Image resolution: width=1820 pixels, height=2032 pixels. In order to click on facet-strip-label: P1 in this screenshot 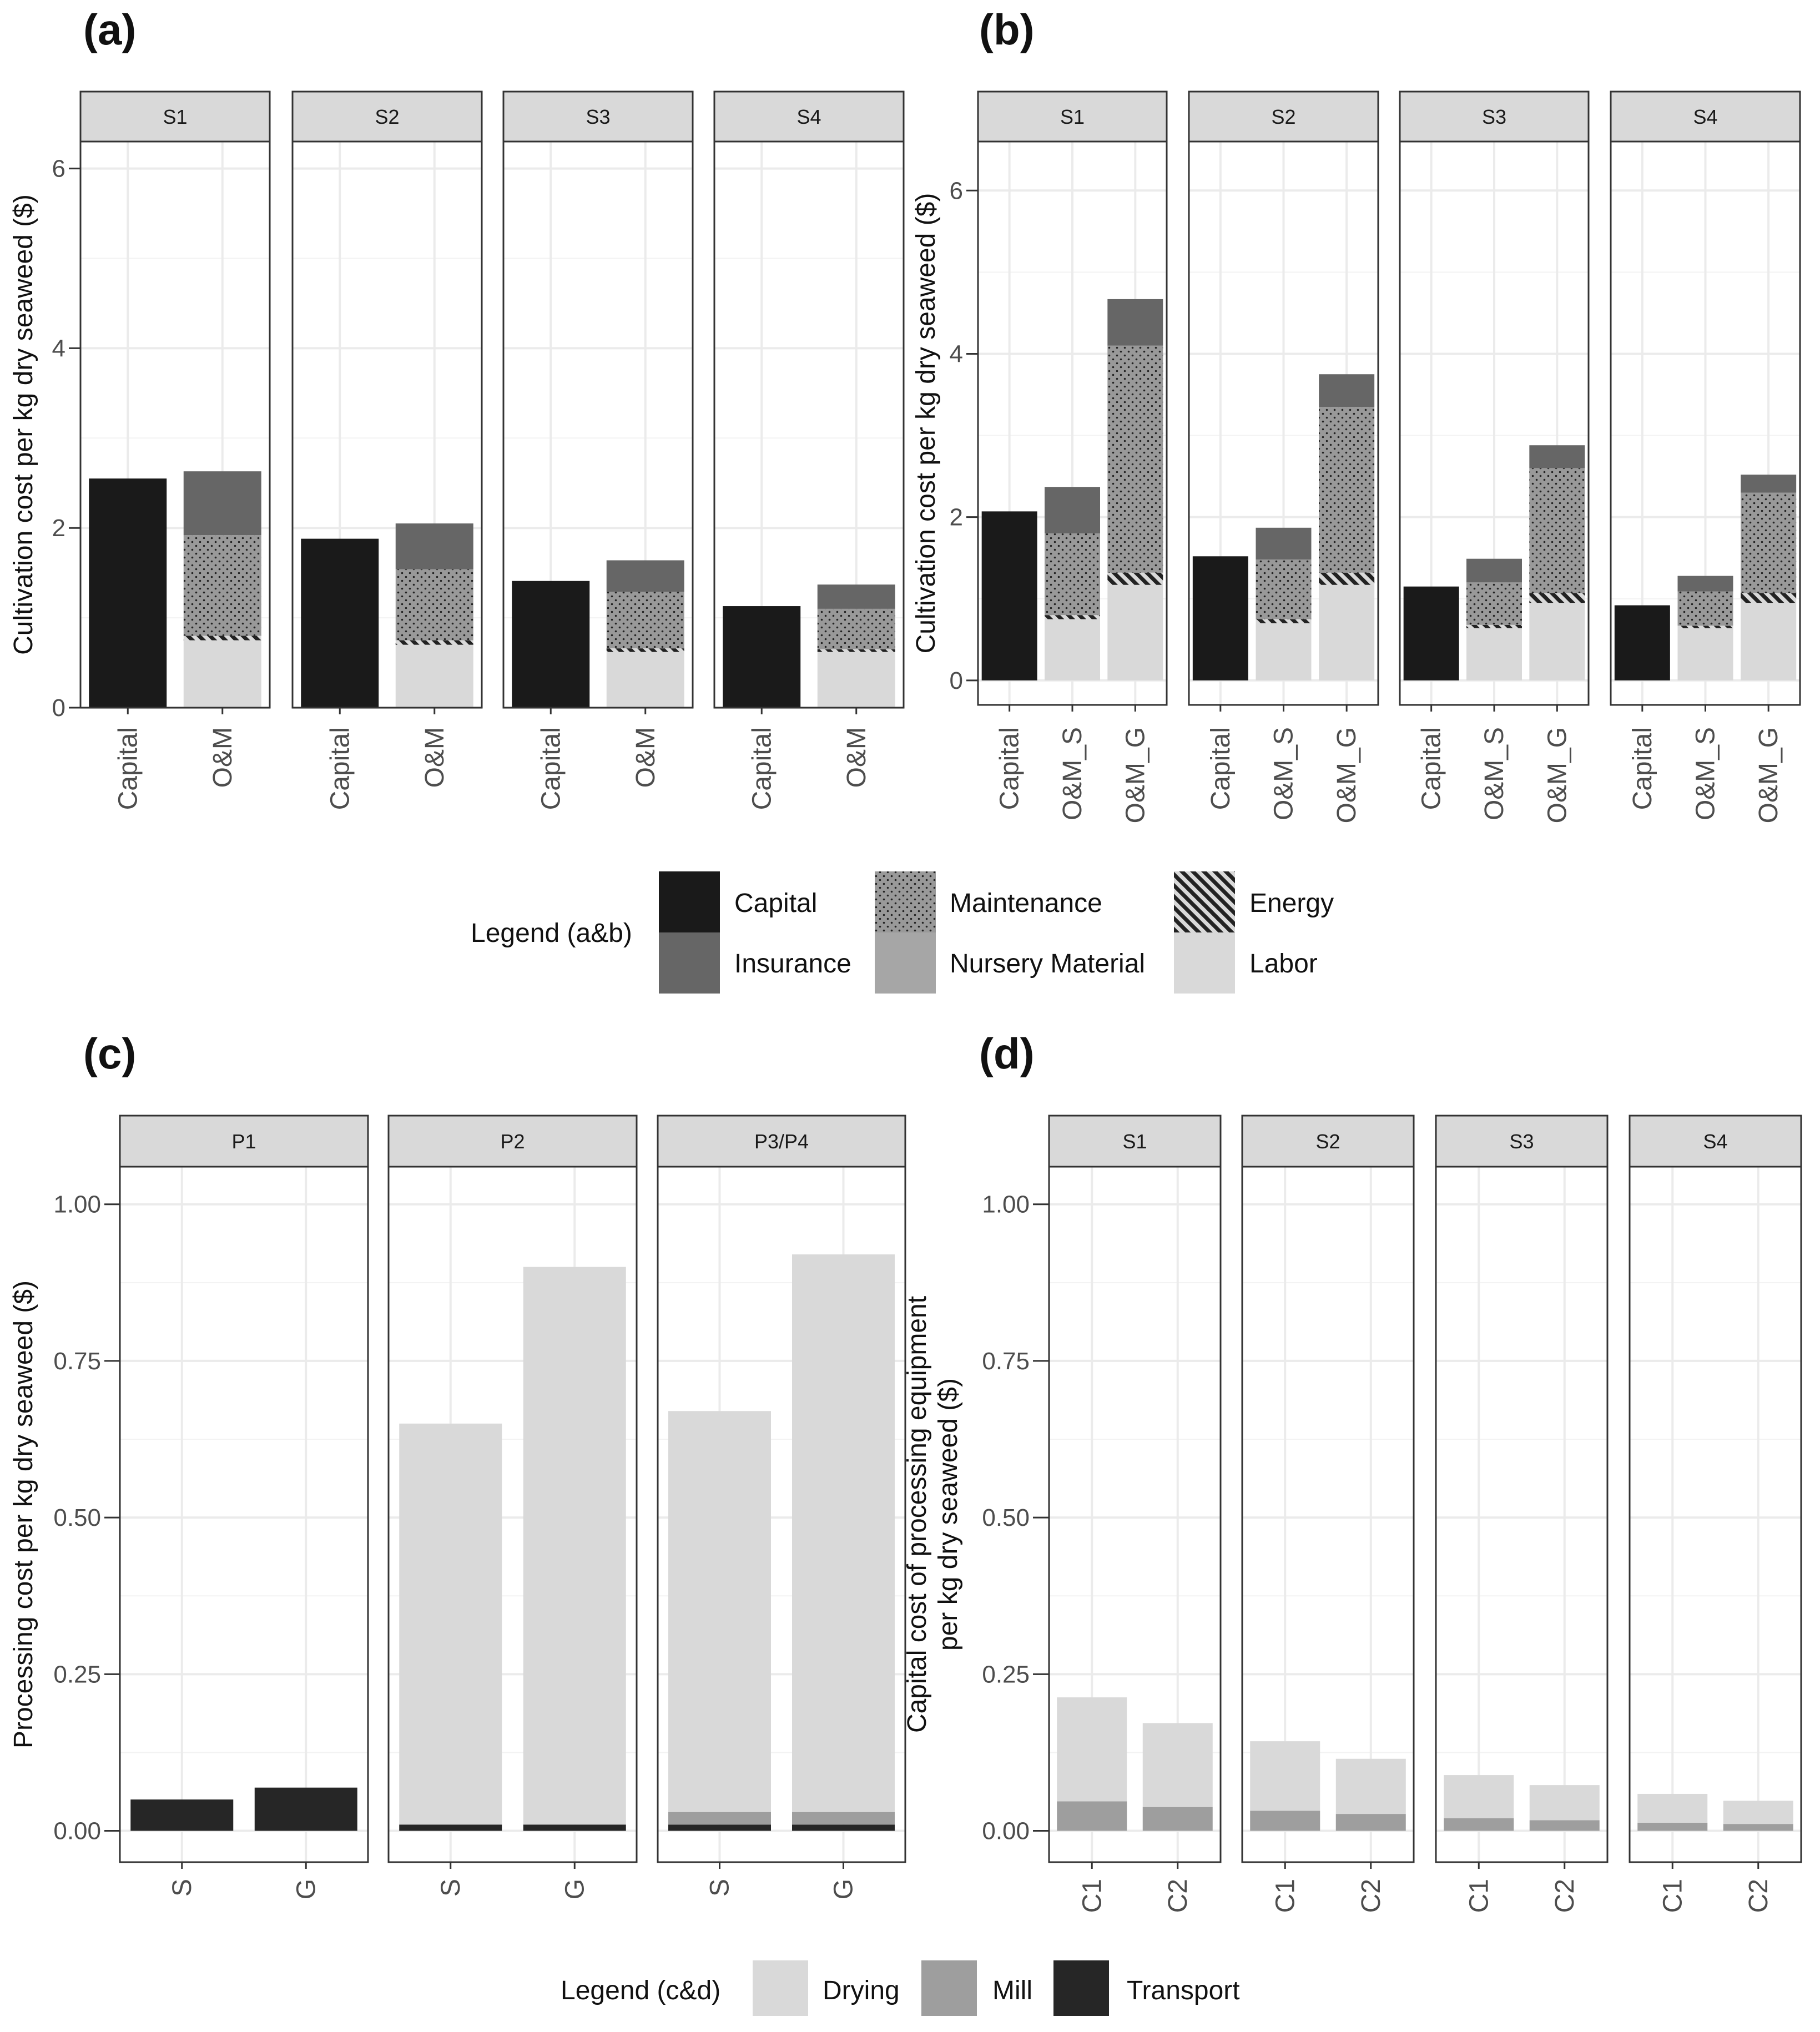, I will do `click(243, 1141)`.